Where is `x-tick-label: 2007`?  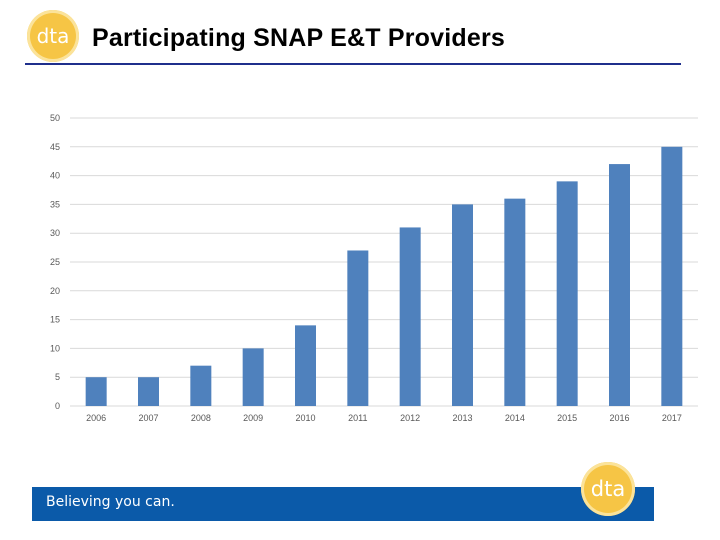 x-tick-label: 2007 is located at coordinates (148, 418).